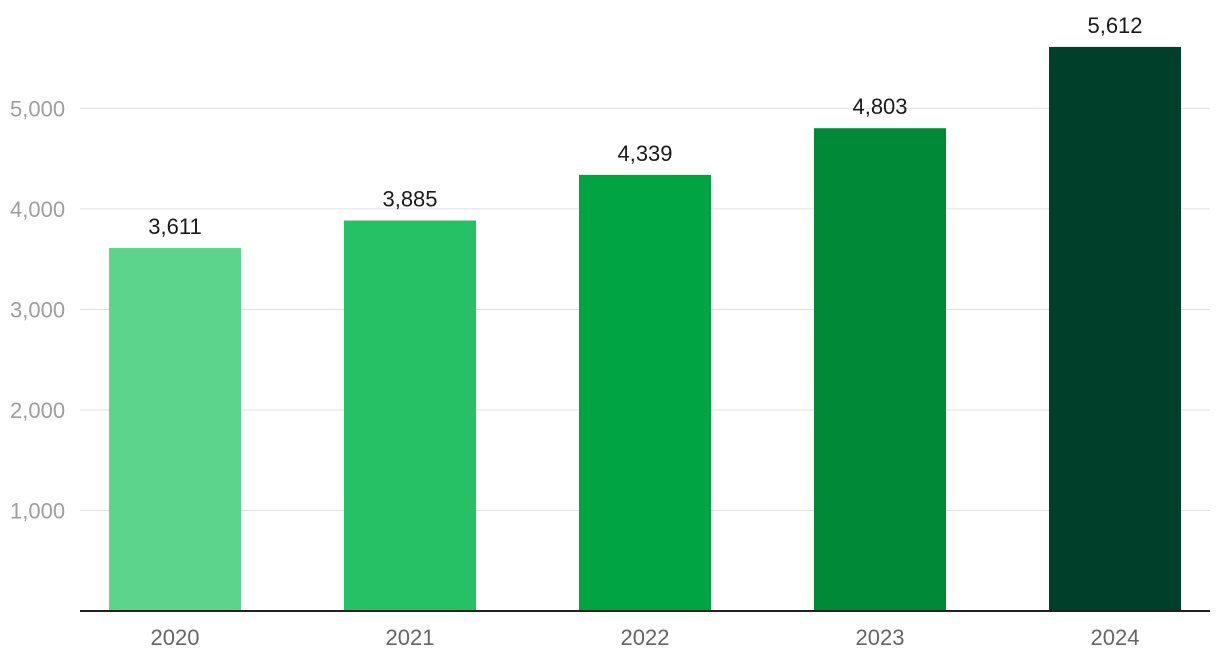 This screenshot has height=670, width=1220. I want to click on y-tick-label: 5,000, so click(37, 108).